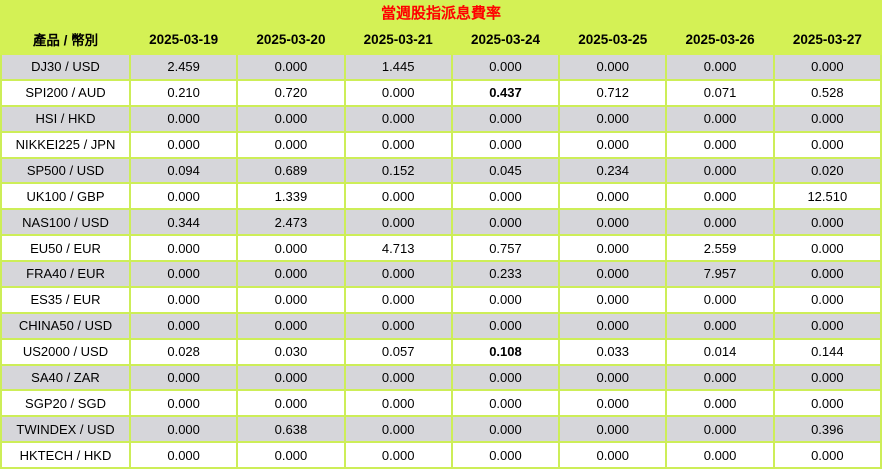  I want to click on product-cell: NIKKEI225 / JPN, so click(65, 144).